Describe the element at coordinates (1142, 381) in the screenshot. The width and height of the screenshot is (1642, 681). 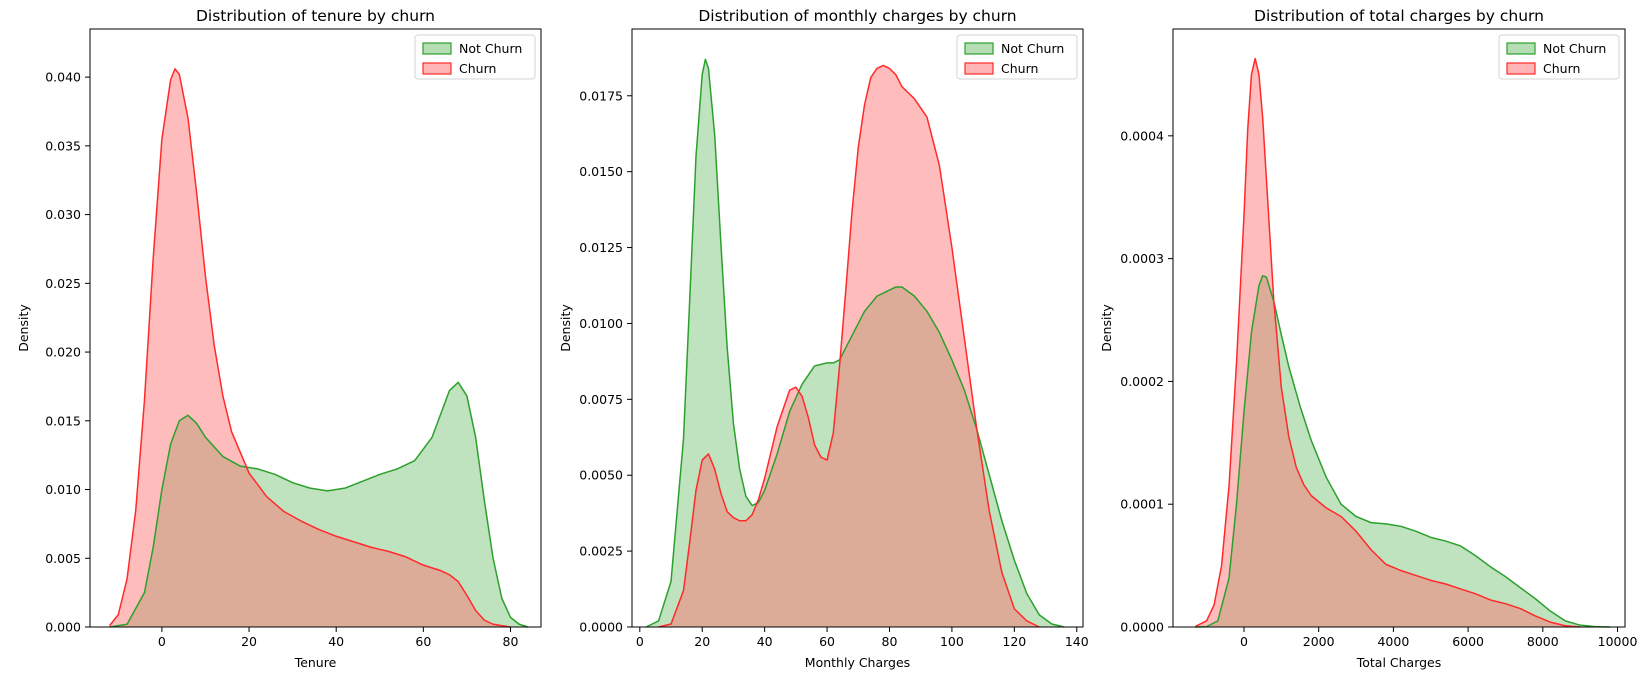
I see `total-charges-y-tick-label: 0.0002` at that location.